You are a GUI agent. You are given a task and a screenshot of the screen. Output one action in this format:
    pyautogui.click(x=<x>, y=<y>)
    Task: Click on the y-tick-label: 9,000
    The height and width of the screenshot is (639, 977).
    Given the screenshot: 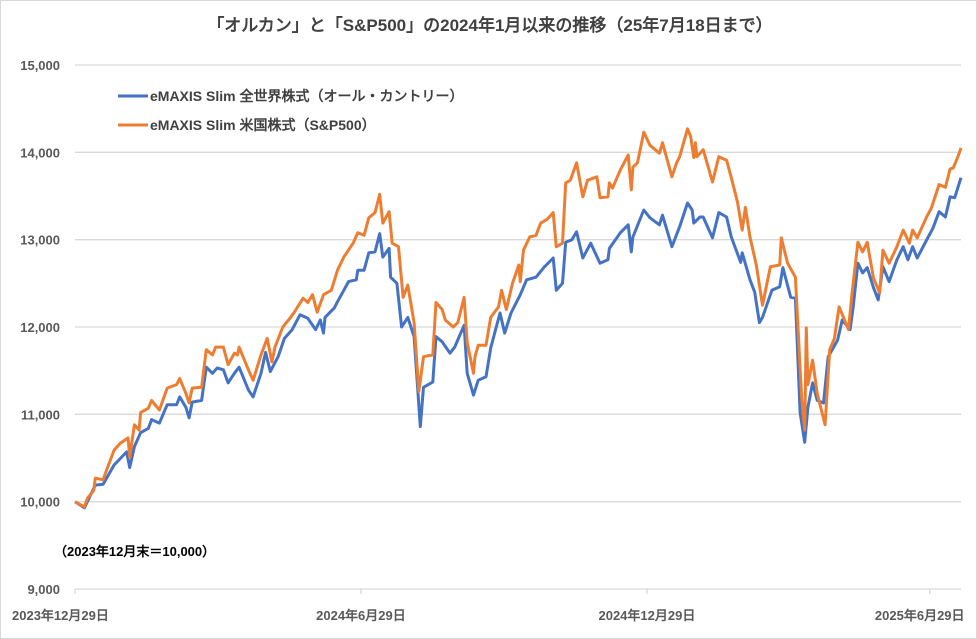 What is the action you would take?
    pyautogui.click(x=43, y=589)
    